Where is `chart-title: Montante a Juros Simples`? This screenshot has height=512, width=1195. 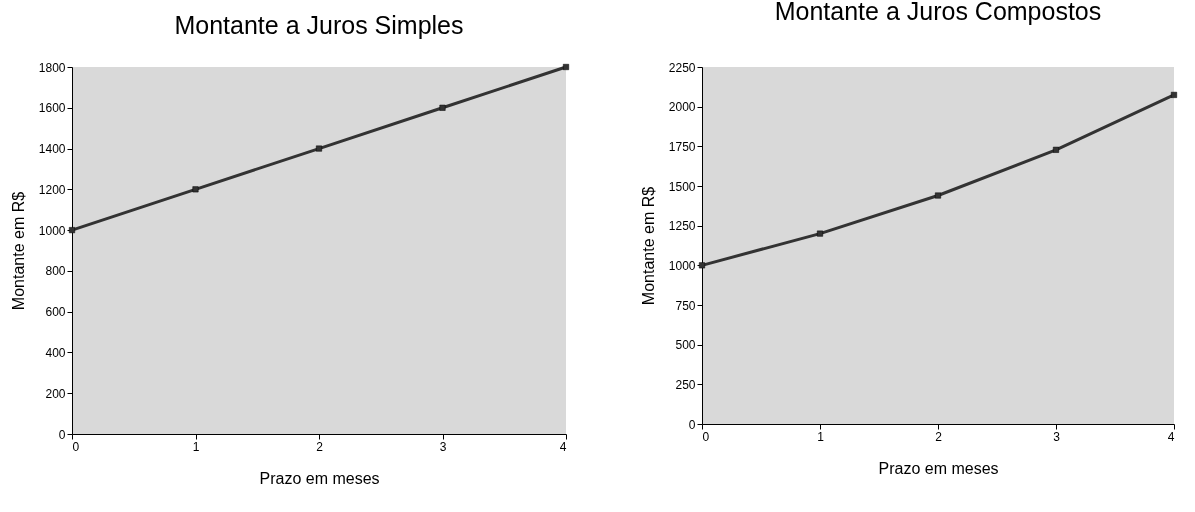
chart-title: Montante a Juros Simples is located at coordinates (319, 25).